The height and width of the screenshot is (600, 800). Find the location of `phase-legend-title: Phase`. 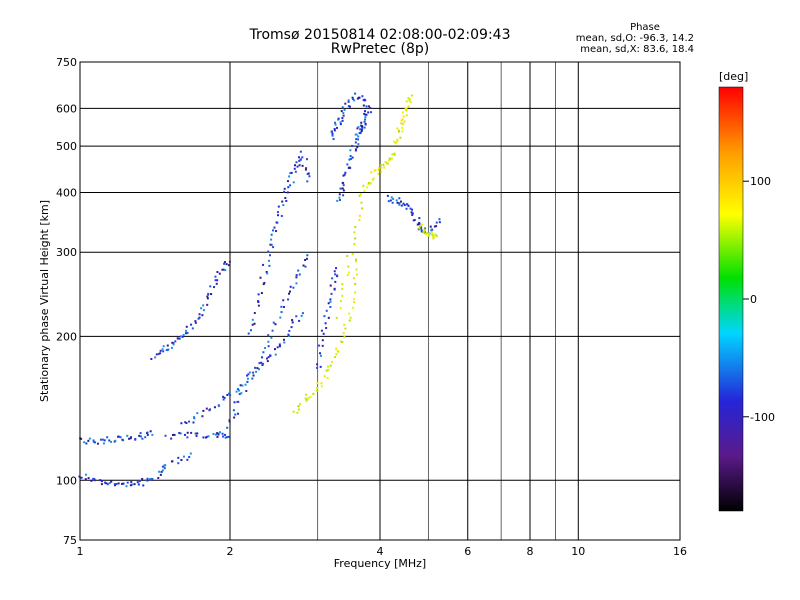

phase-legend-title: Phase is located at coordinates (645, 27).